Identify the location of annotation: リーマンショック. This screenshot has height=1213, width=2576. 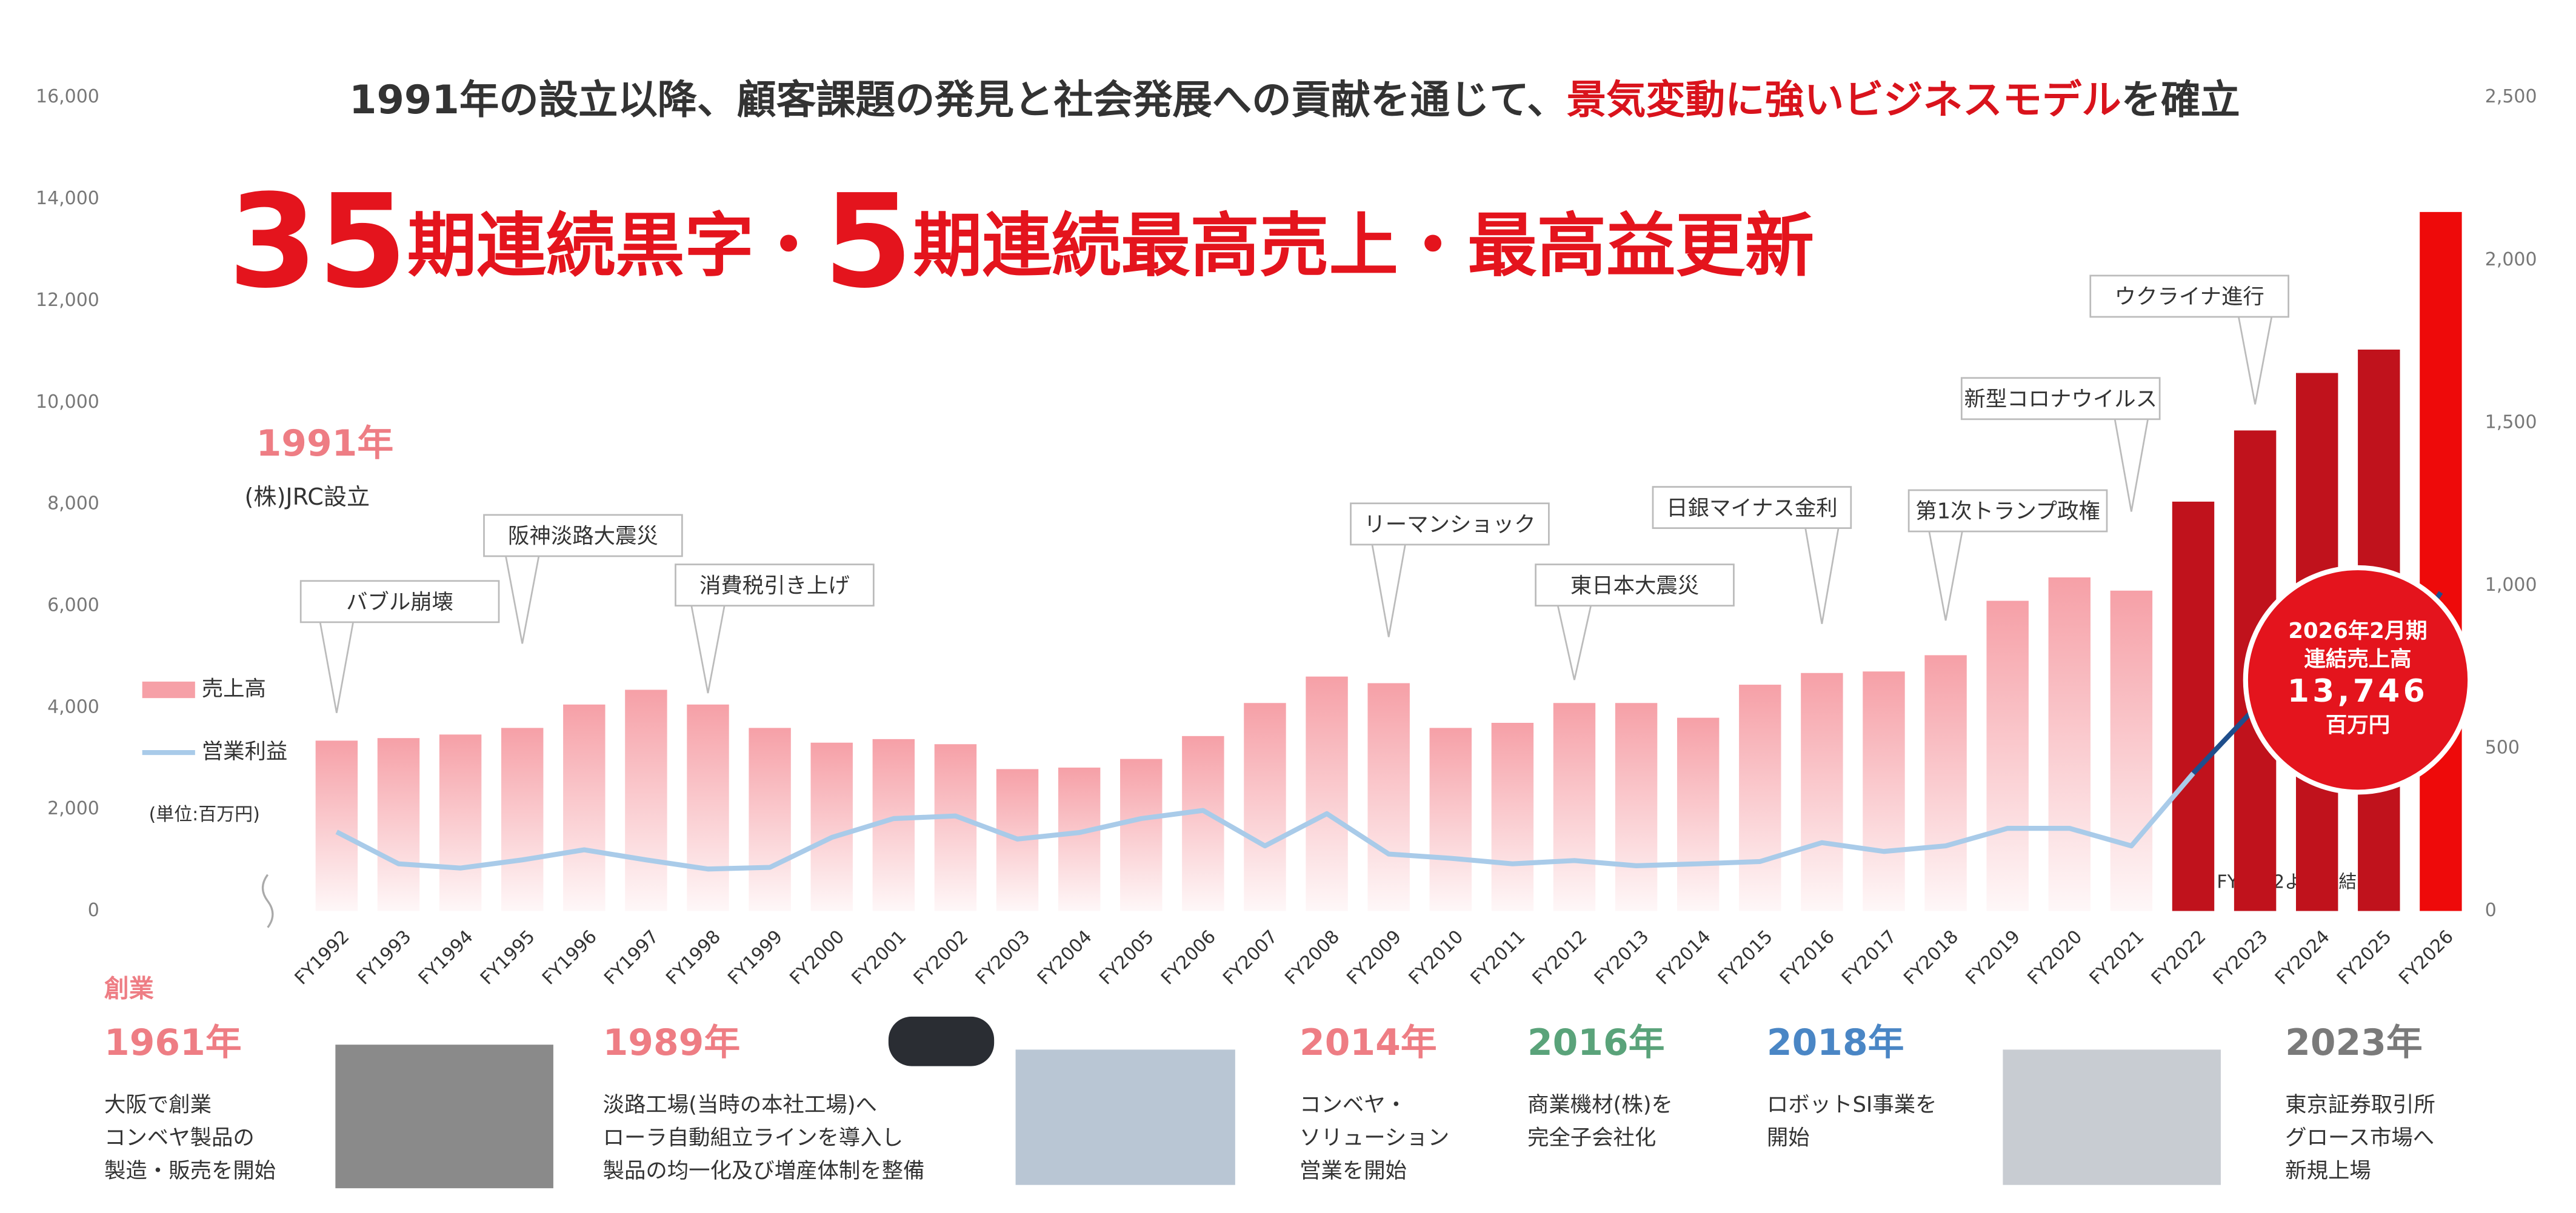
(1449, 525).